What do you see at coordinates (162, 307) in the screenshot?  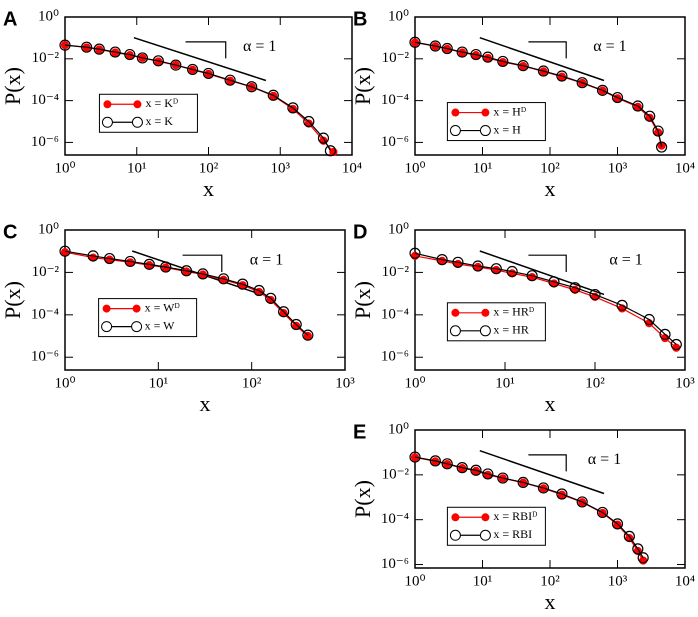 I see `legend-label: x = Wᴰ` at bounding box center [162, 307].